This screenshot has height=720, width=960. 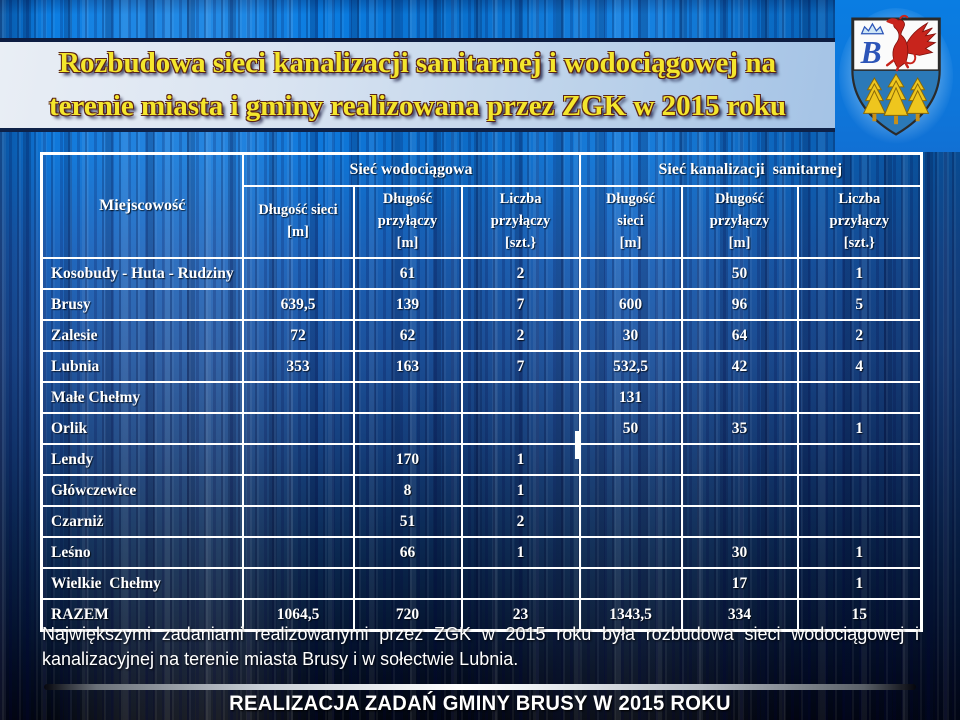 What do you see at coordinates (142, 552) in the screenshot?
I see `row-name-cell: Leśno` at bounding box center [142, 552].